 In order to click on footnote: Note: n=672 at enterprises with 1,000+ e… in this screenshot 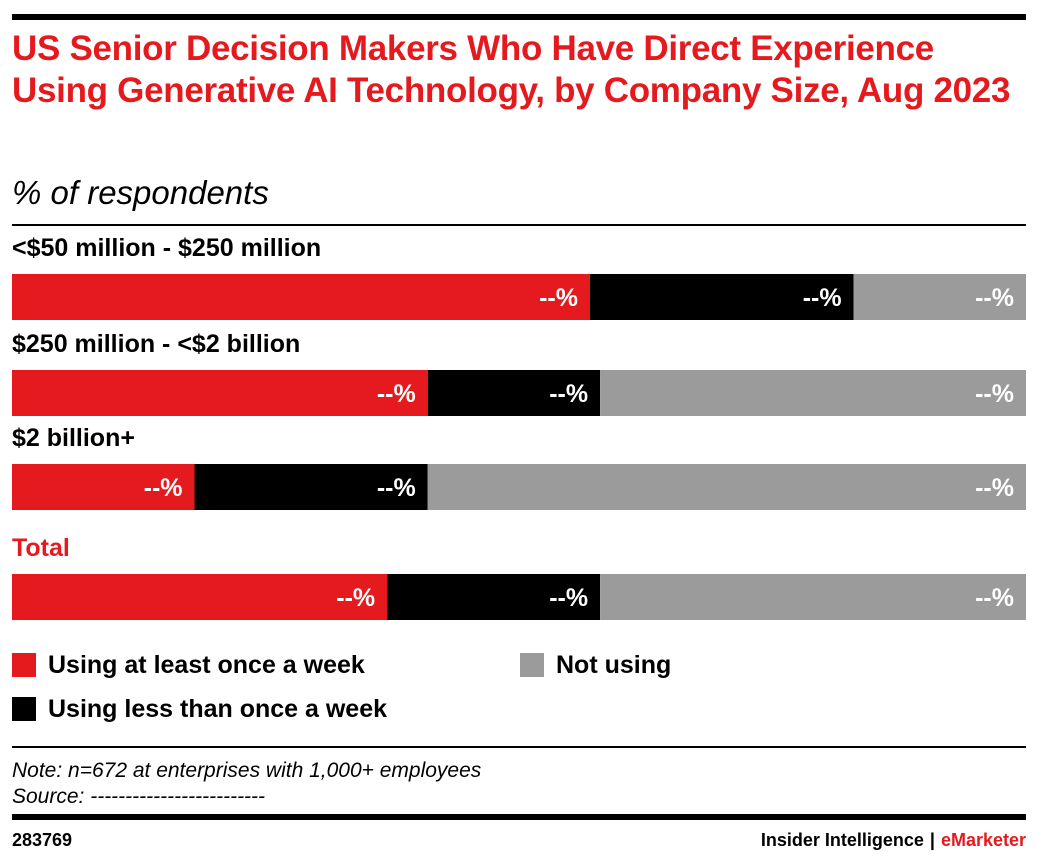, I will do `click(247, 770)`.